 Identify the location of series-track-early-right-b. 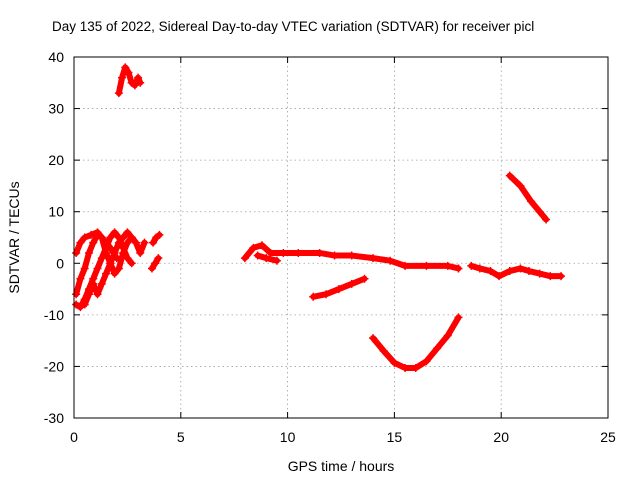
(155, 263).